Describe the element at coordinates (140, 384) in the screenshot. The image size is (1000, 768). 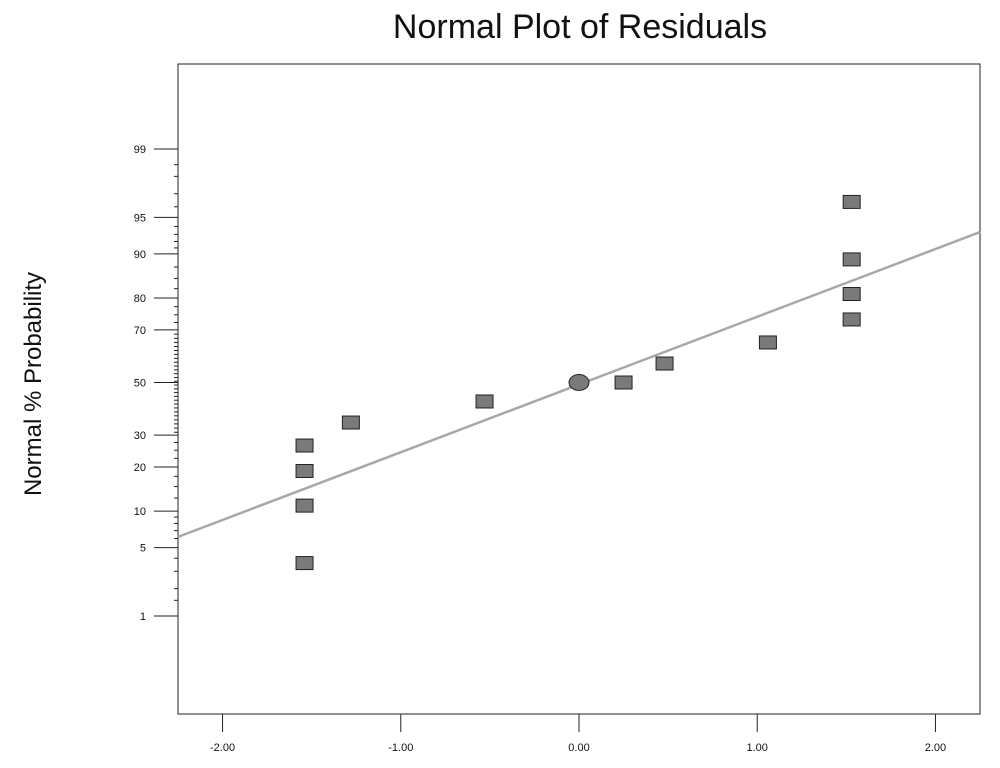
I see `y-tick-label: 50` at that location.